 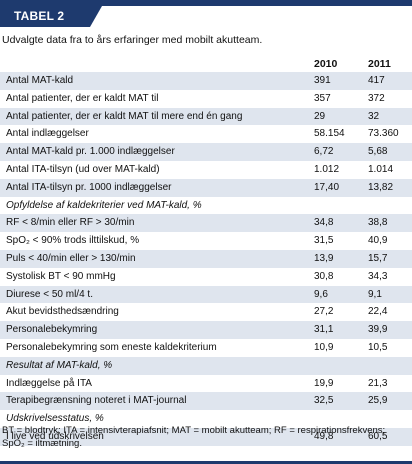 What do you see at coordinates (324, 223) in the screenshot?
I see `value-2010: 34,8` at bounding box center [324, 223].